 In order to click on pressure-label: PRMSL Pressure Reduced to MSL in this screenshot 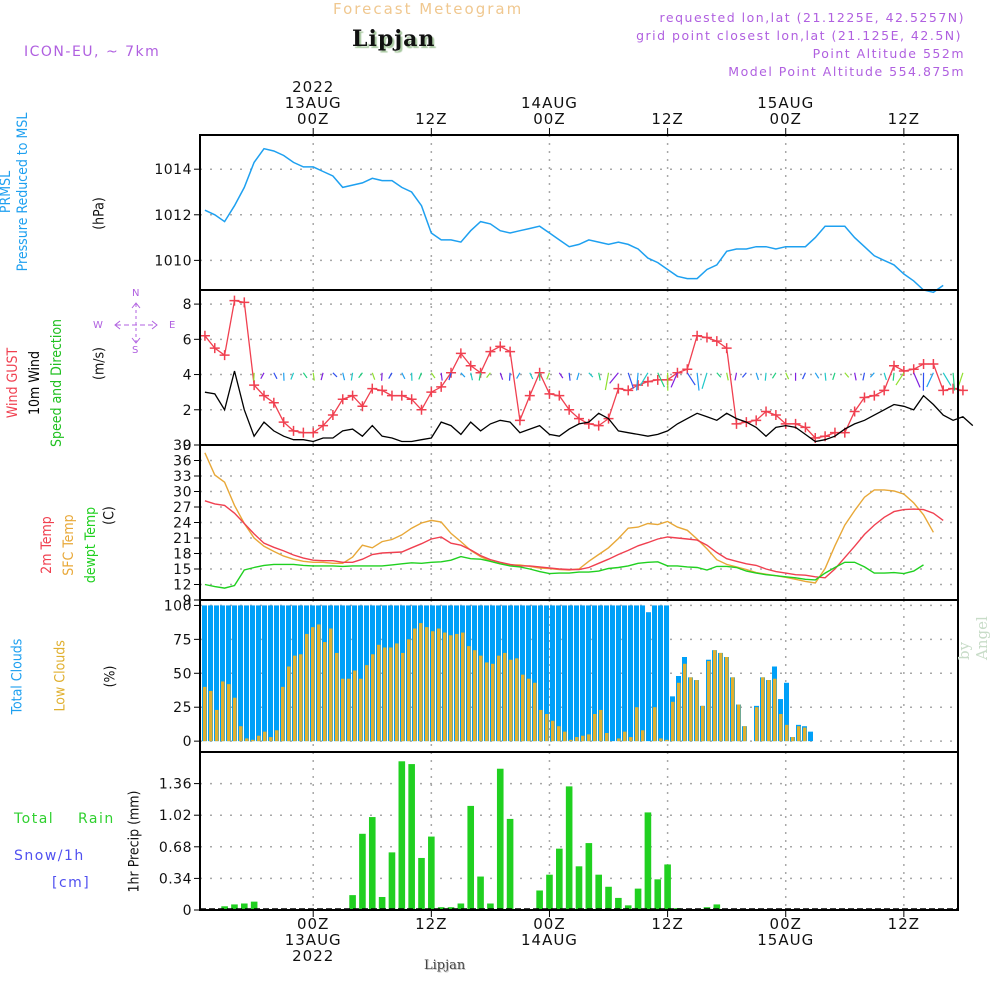, I will do `click(16, 192)`.